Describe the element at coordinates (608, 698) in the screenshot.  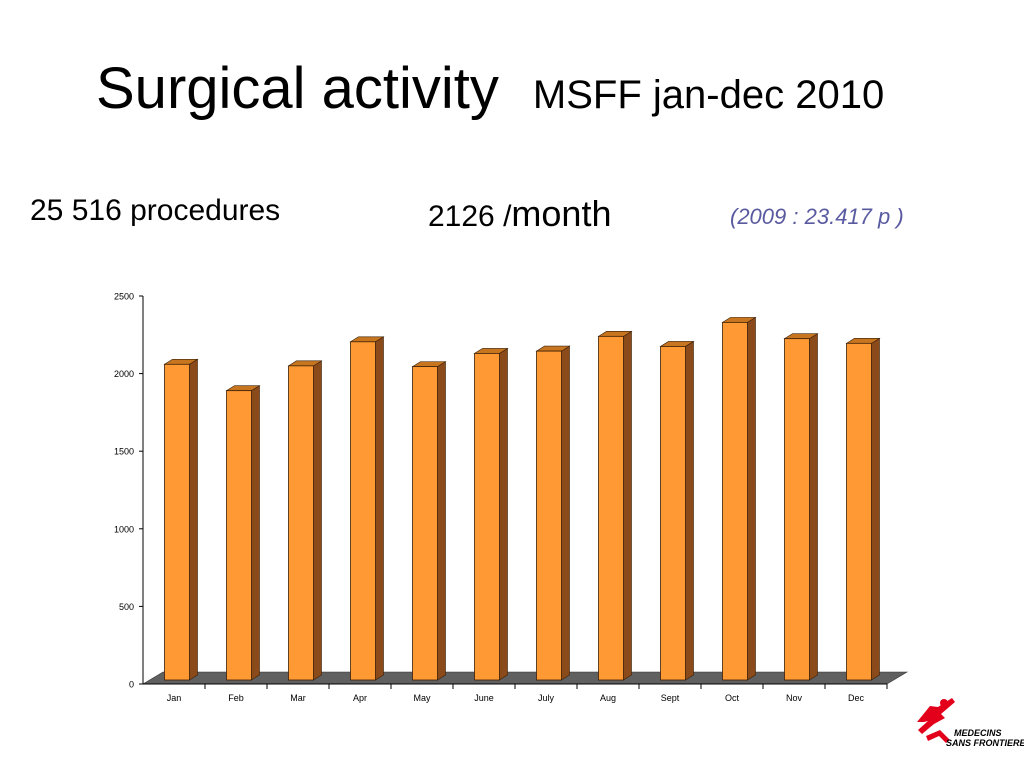
I see `x-tick-label: Aug` at that location.